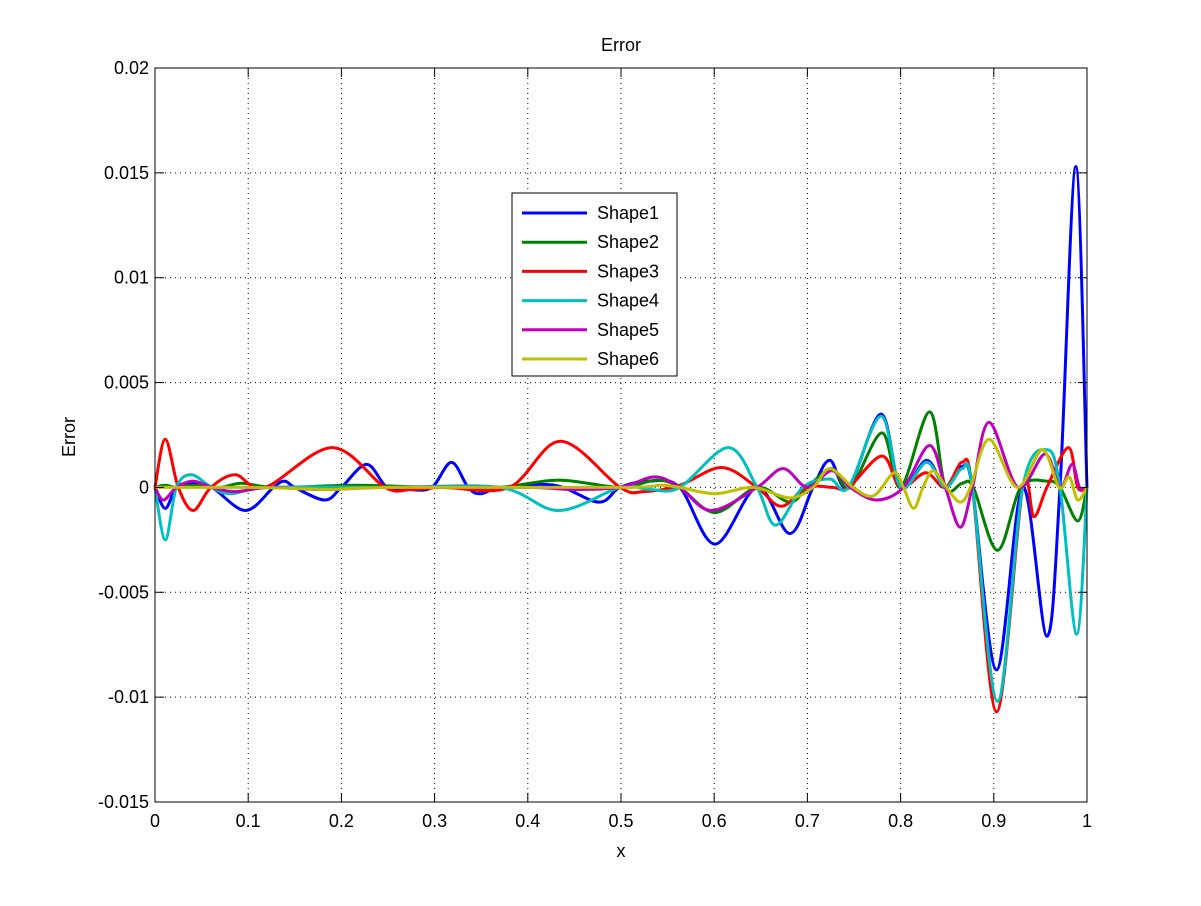 This screenshot has width=1201, height=906. What do you see at coordinates (527, 821) in the screenshot?
I see `x-tick-label: 0.4` at bounding box center [527, 821].